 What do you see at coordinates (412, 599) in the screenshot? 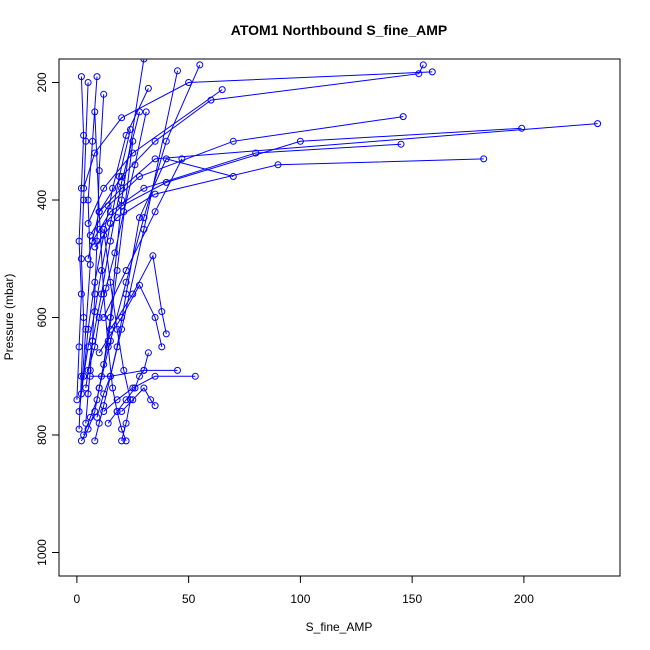
I see `x-tick-label: 150` at bounding box center [412, 599].